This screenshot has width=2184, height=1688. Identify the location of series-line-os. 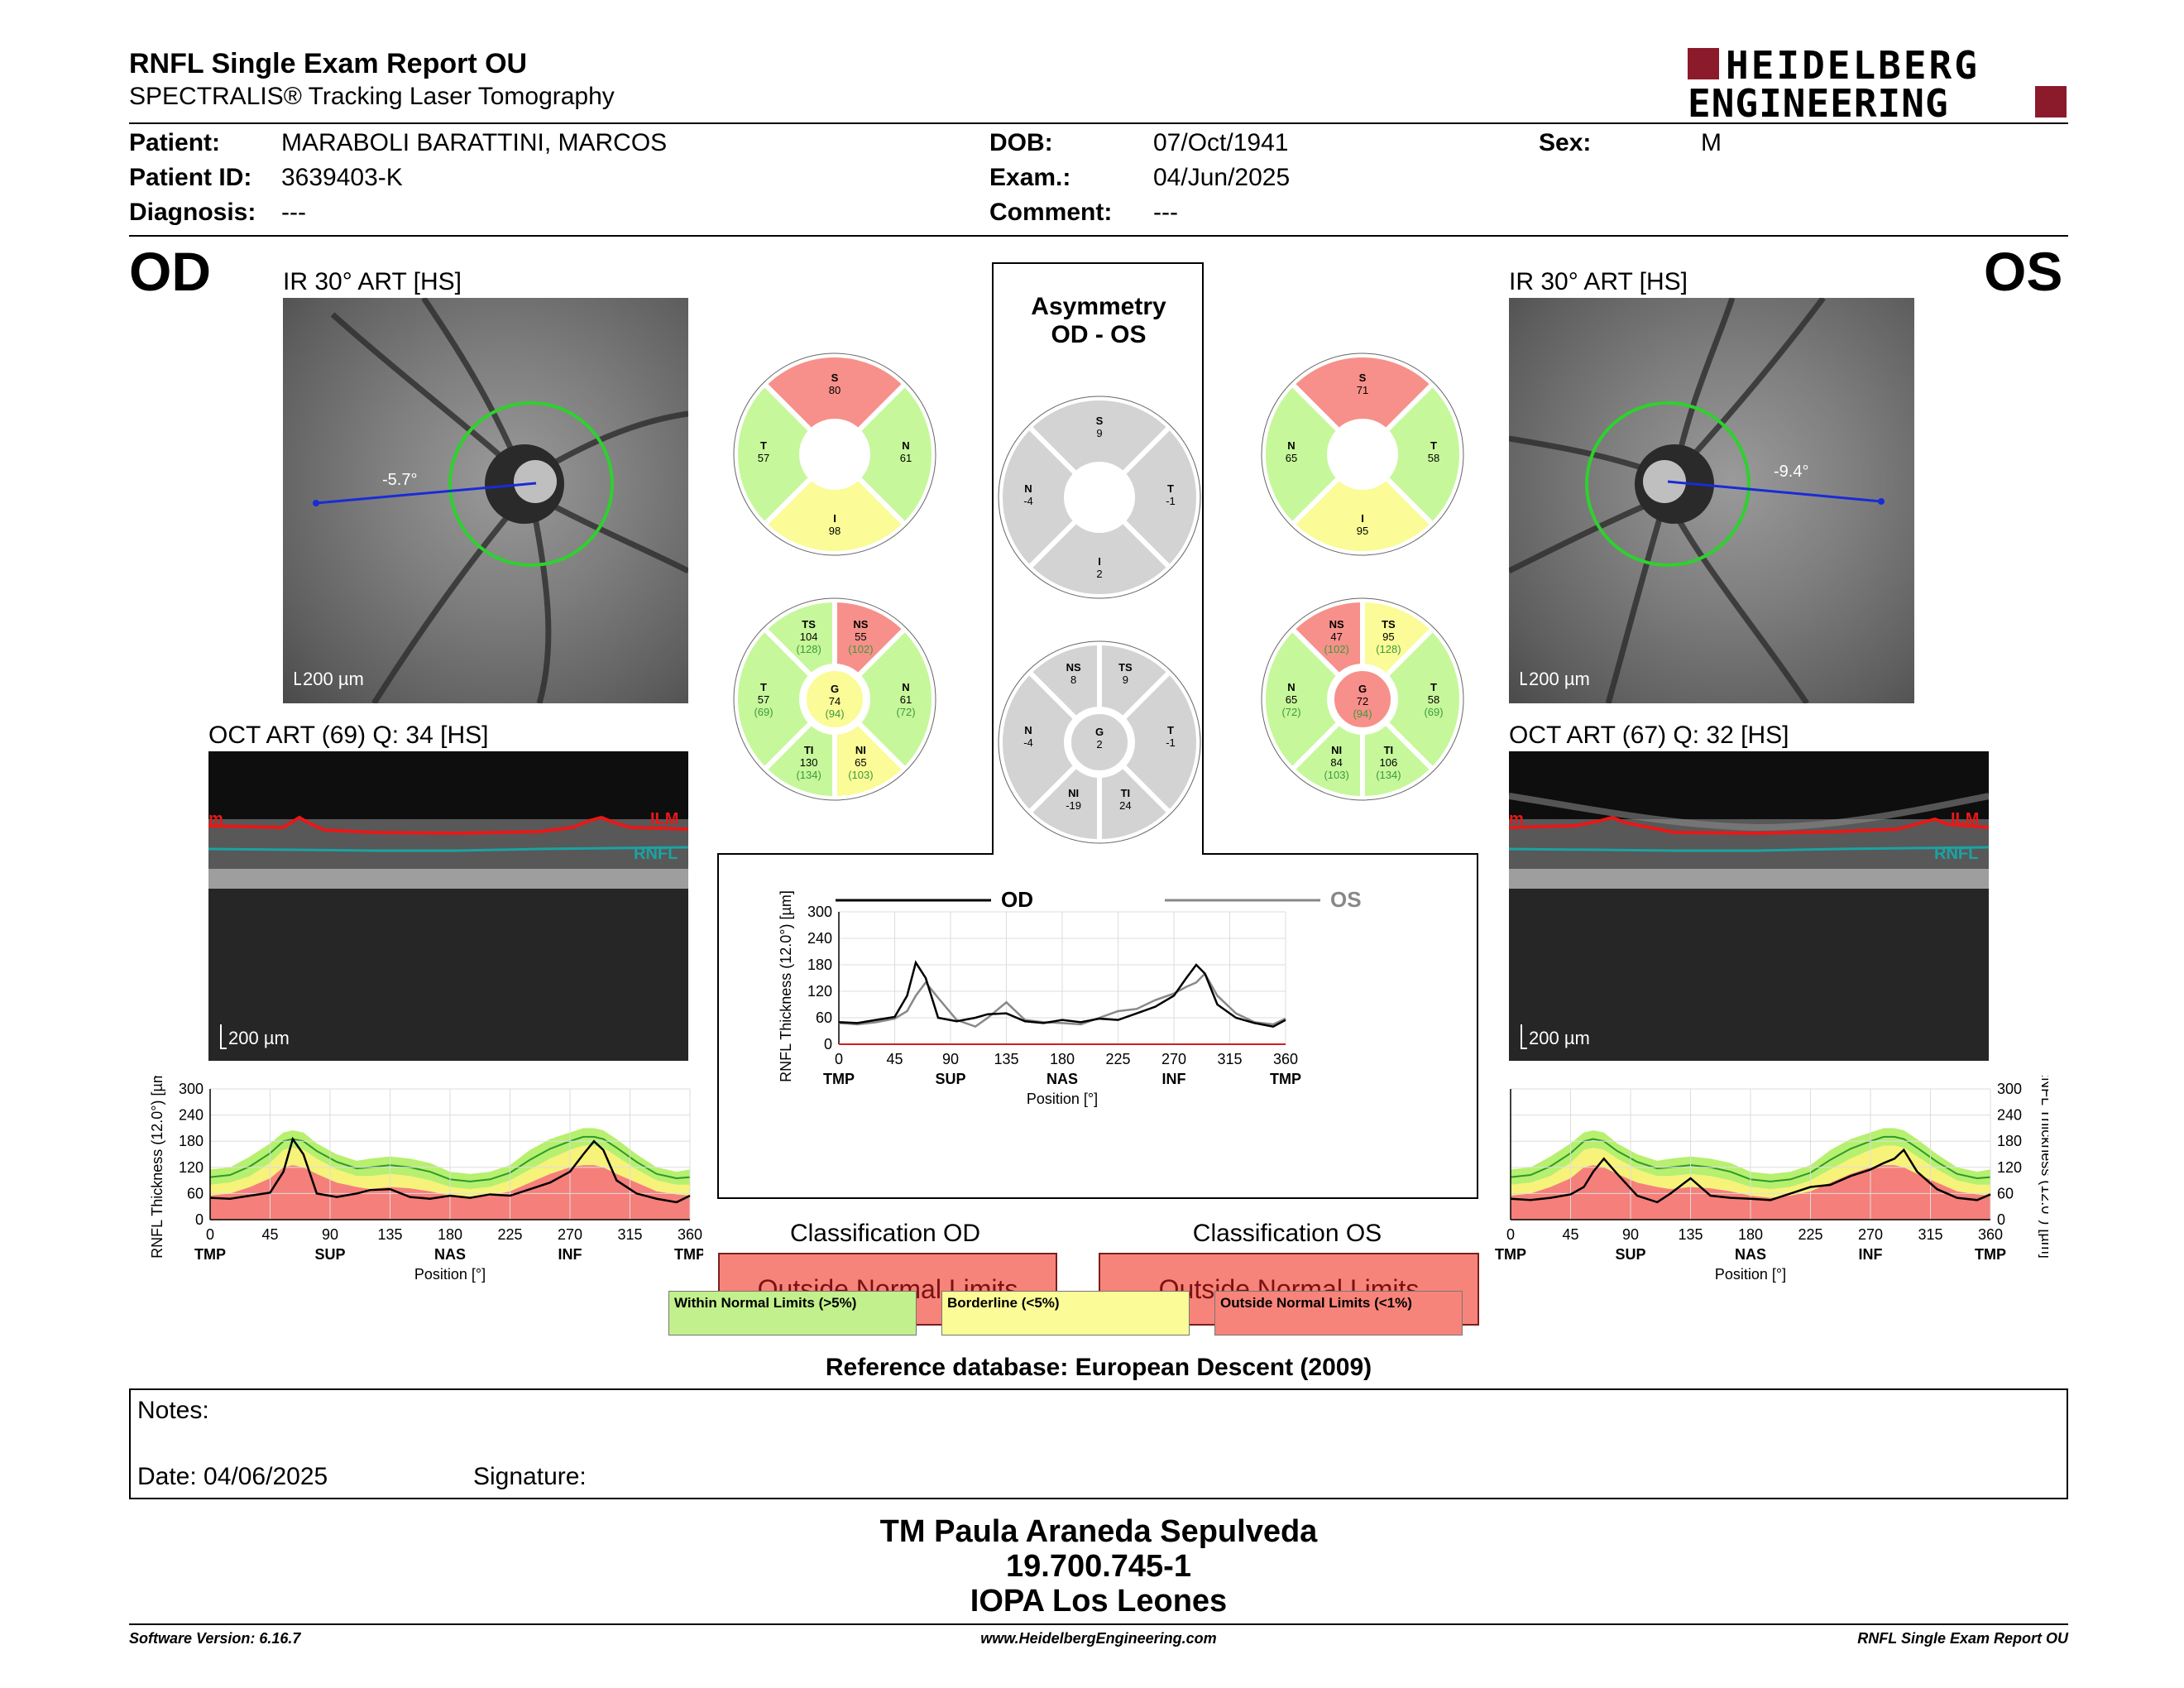
(1750, 1176).